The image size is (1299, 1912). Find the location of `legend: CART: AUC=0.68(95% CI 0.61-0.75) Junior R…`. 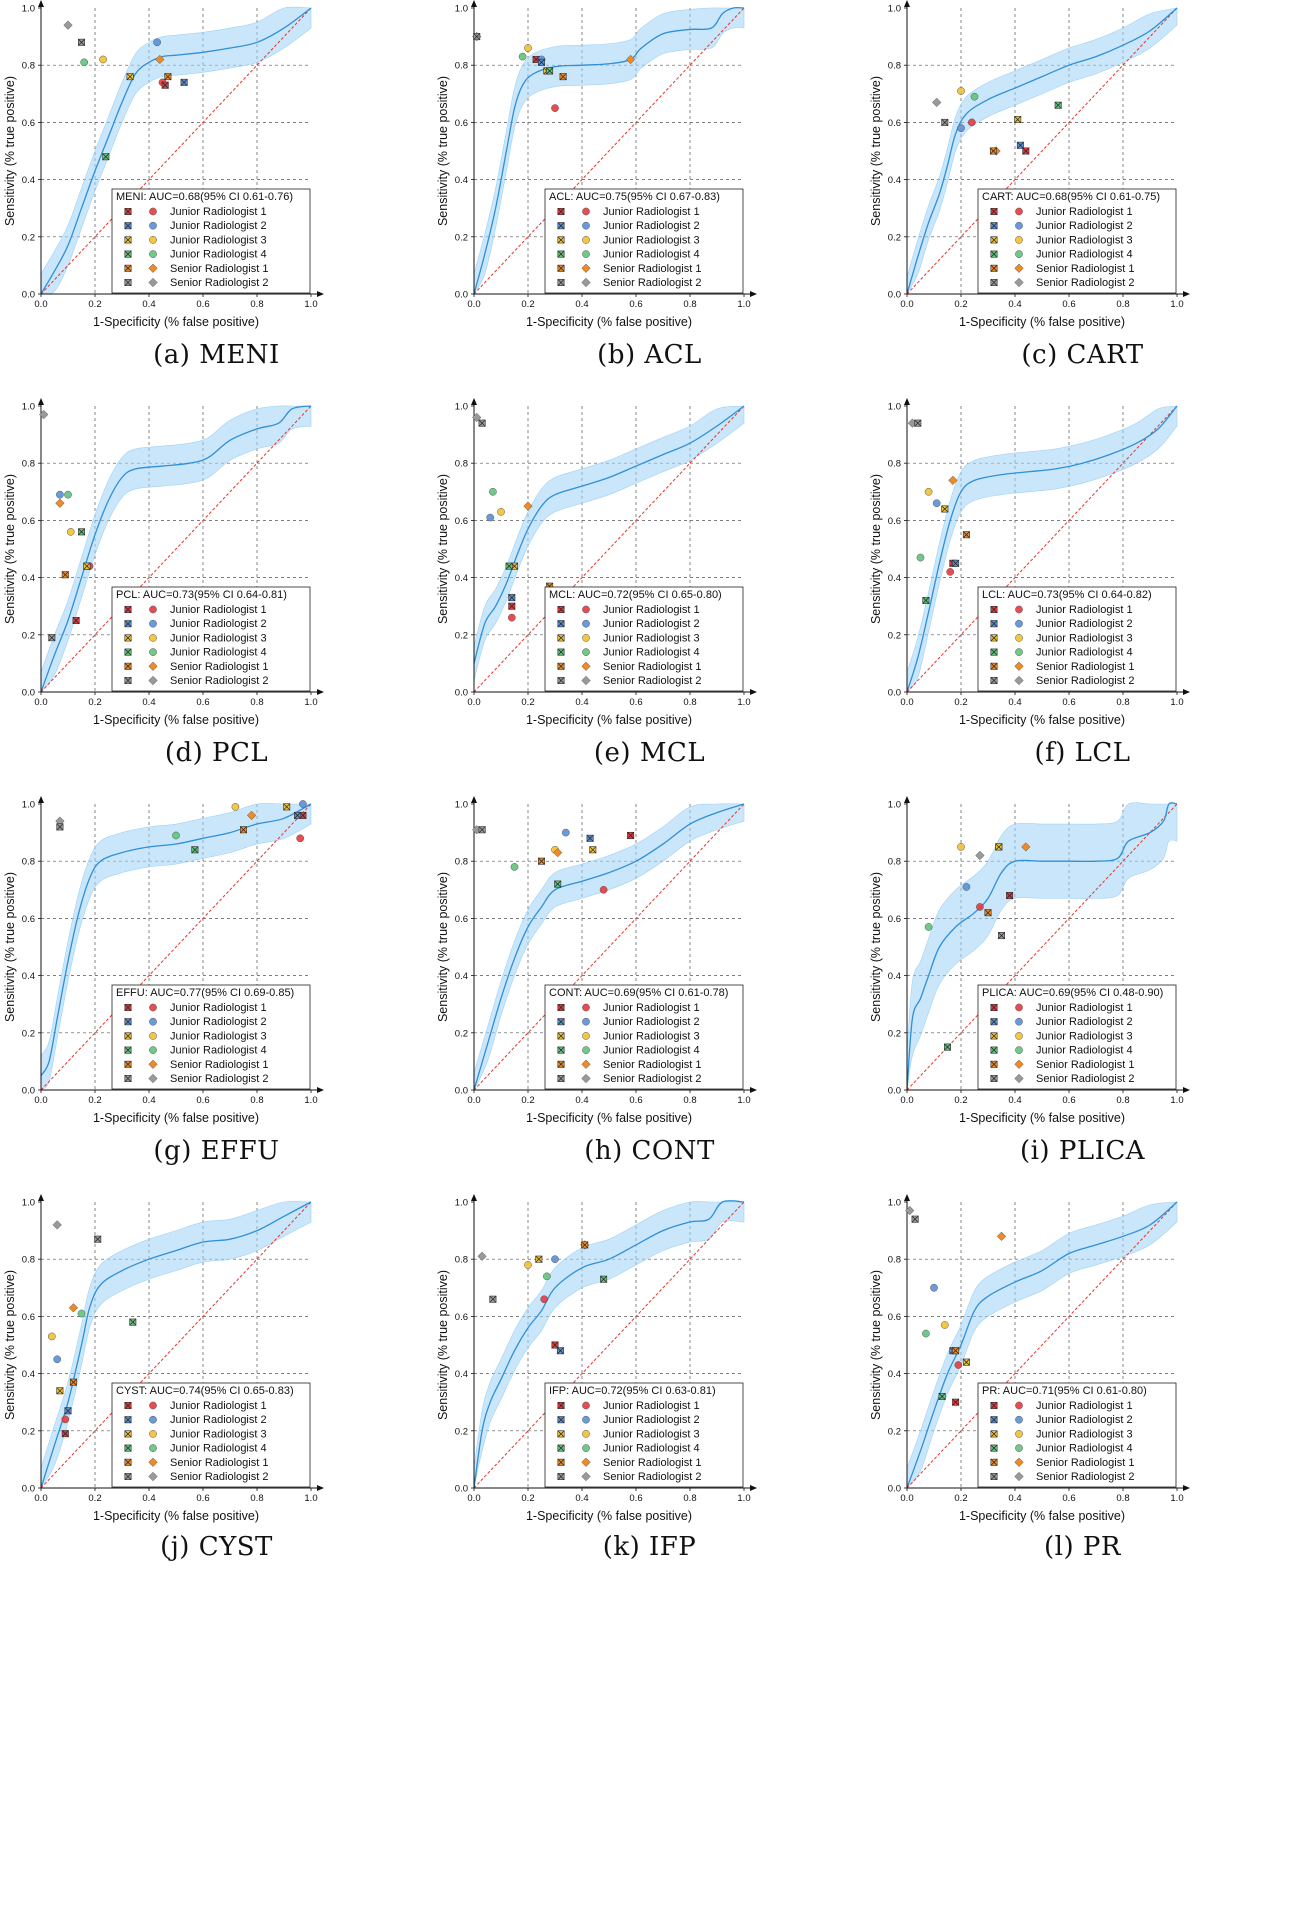

legend: CART: AUC=0.68(95% CI 0.61-0.75) Junior R… is located at coordinates (1077, 241).